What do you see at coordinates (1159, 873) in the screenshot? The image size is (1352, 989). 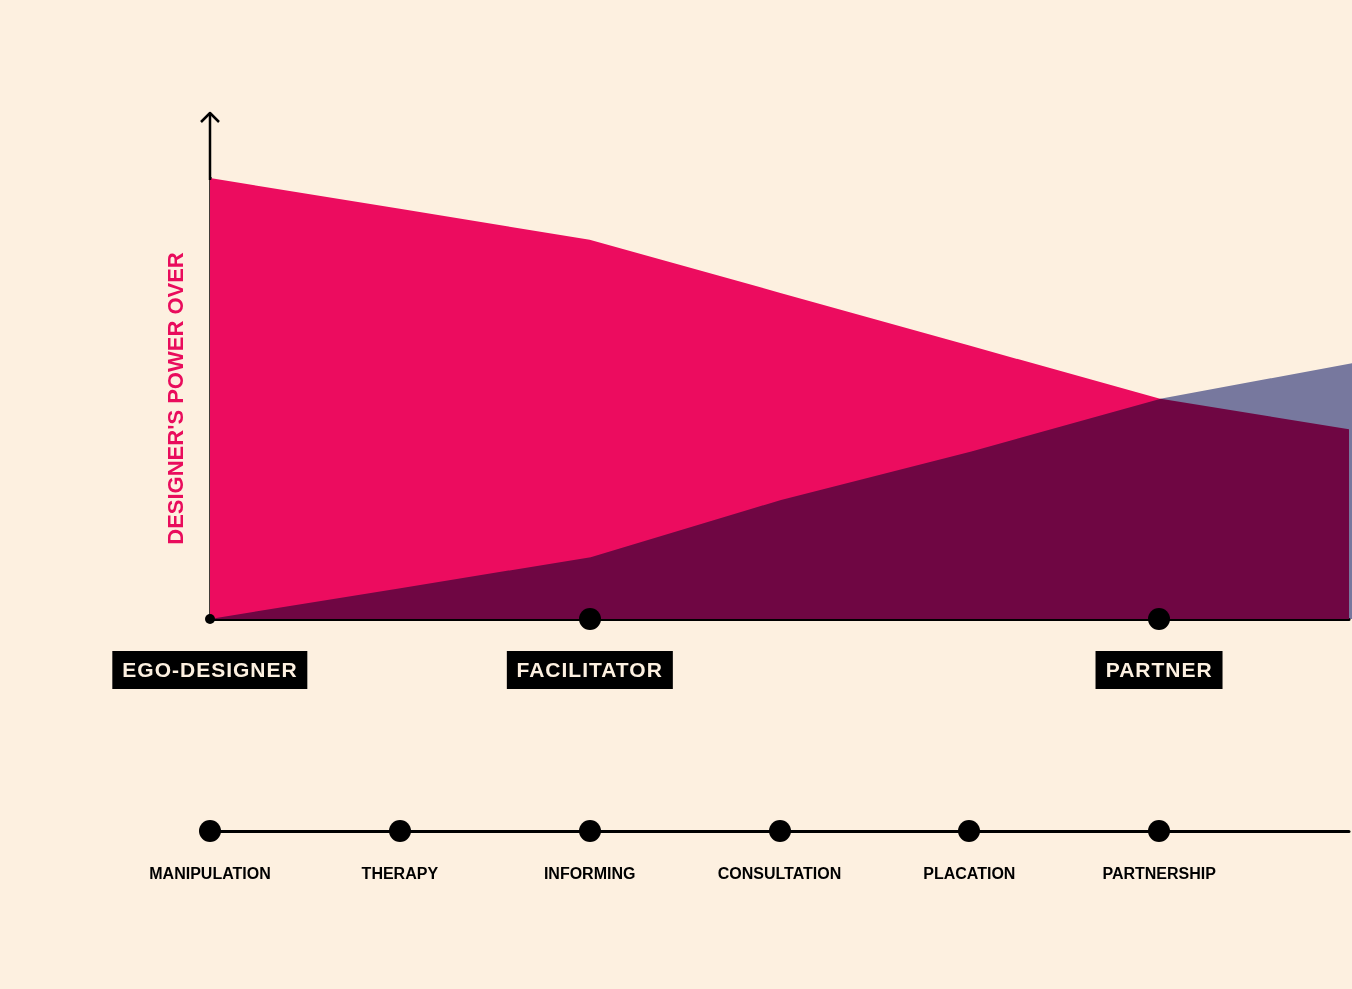 I see `x-tick-label: PARTNERSHIP` at bounding box center [1159, 873].